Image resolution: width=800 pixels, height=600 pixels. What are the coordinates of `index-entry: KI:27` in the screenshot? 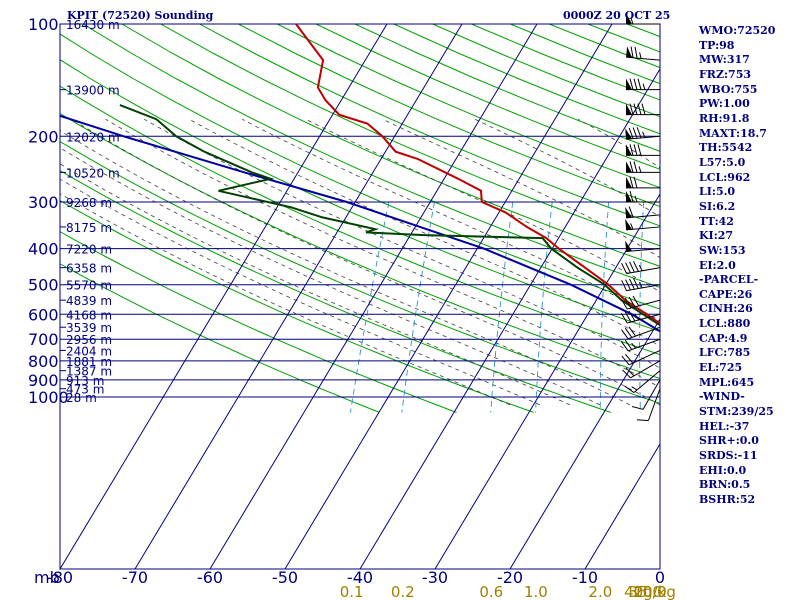 It's located at (716, 236).